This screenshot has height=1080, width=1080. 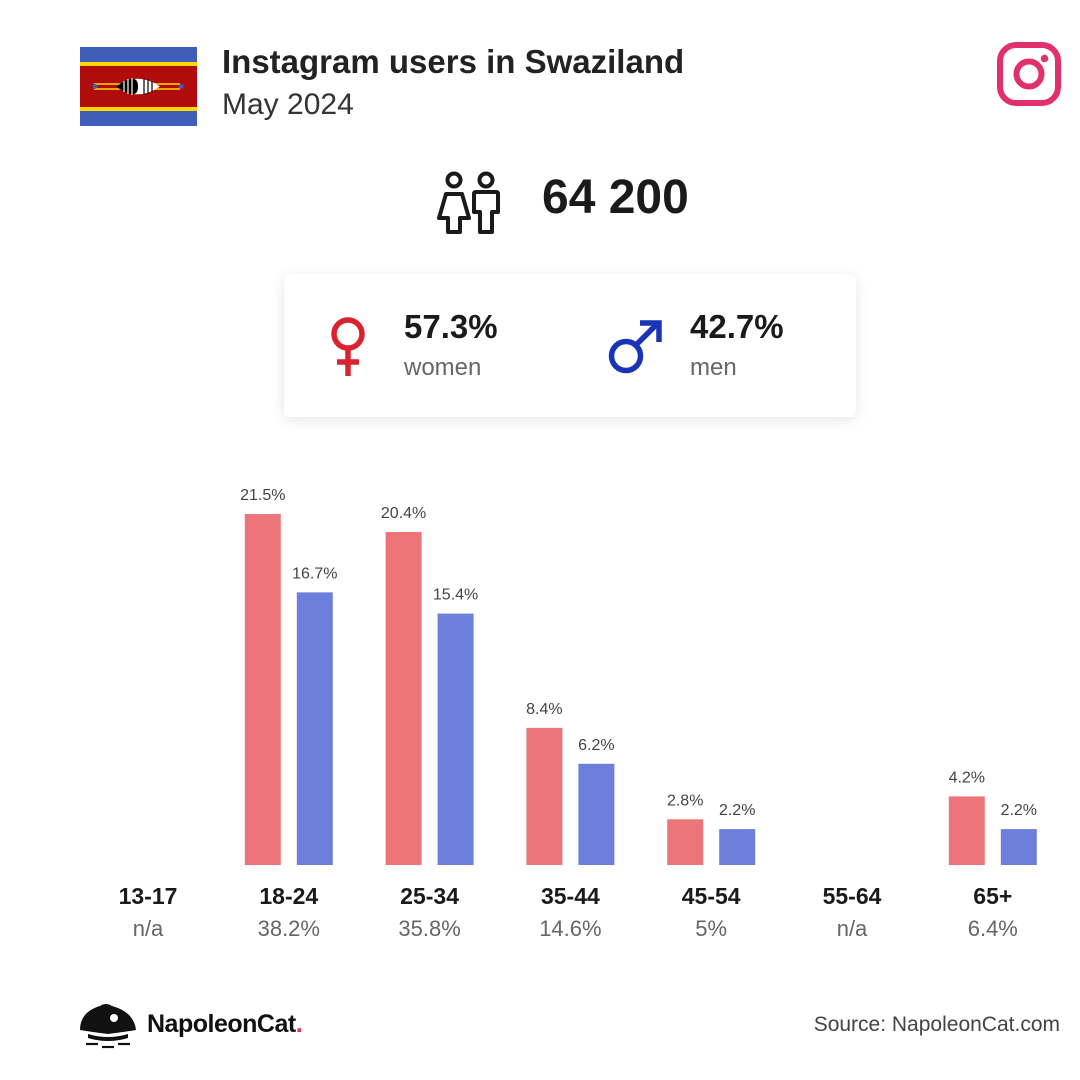 What do you see at coordinates (711, 928) in the screenshot?
I see `age-group-total: 5%` at bounding box center [711, 928].